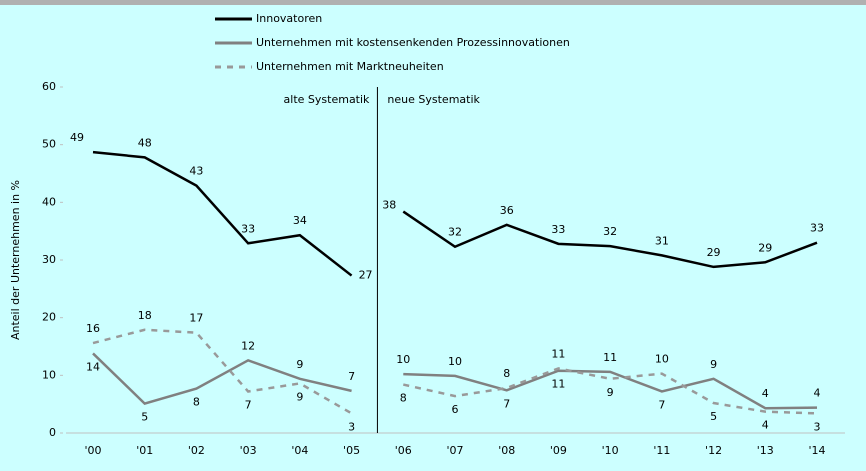  What do you see at coordinates (49, 201) in the screenshot?
I see `y-tick-label: 40` at bounding box center [49, 201].